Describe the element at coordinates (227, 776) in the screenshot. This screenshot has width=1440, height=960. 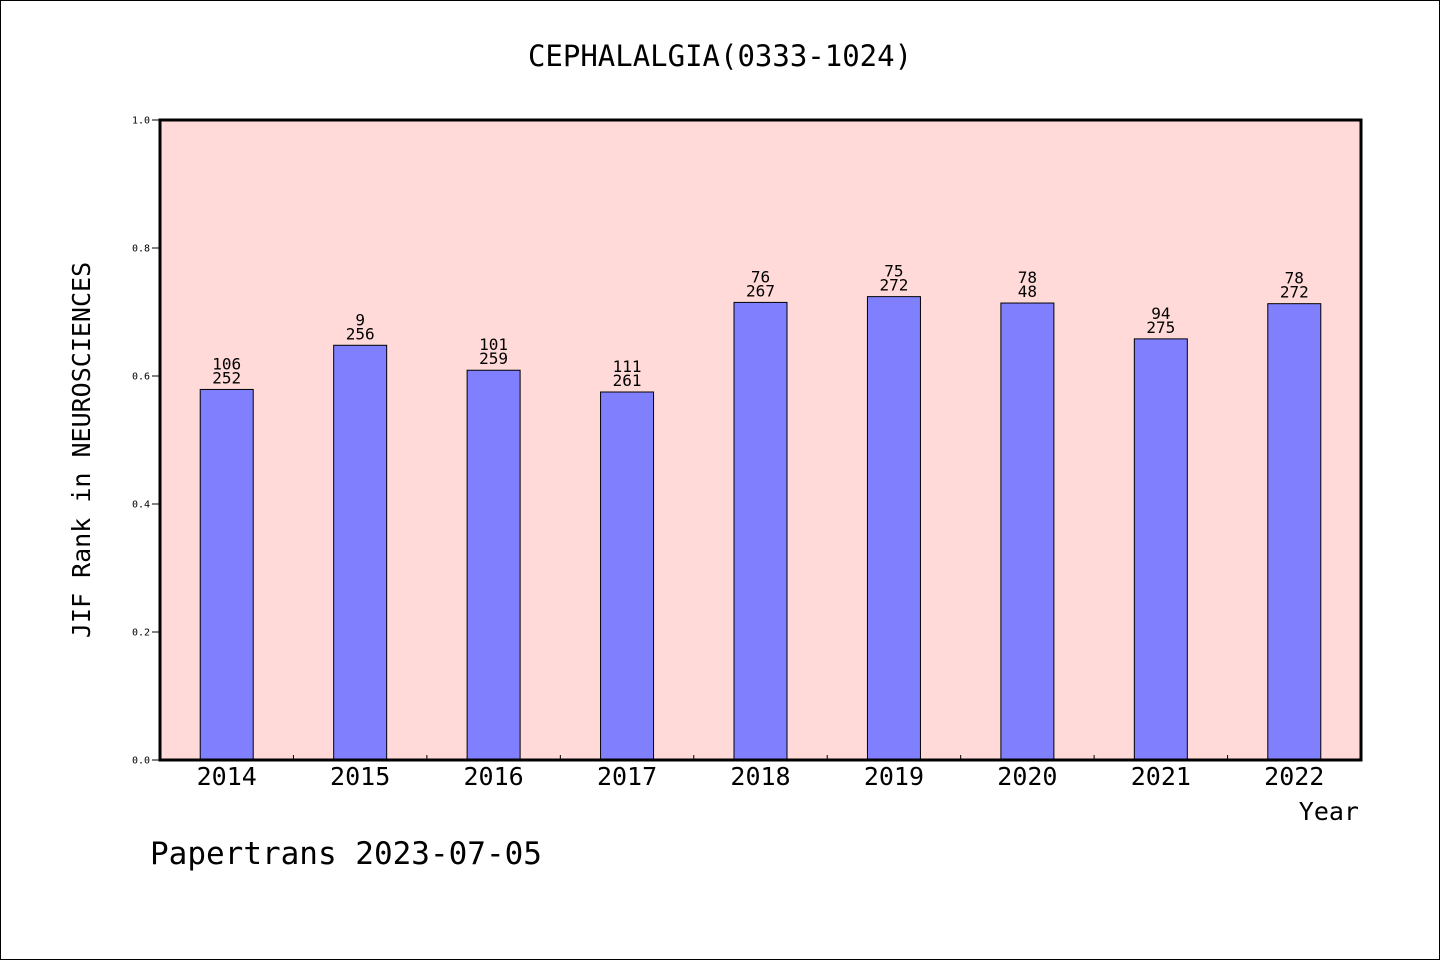
I see `x-tick-label: 2014` at that location.